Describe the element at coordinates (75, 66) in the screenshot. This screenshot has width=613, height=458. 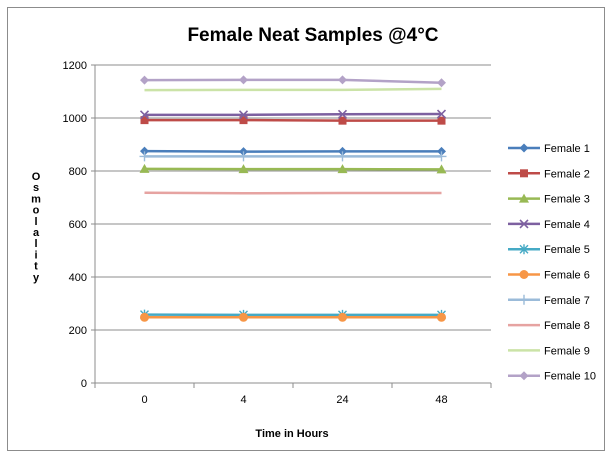
I see `y-tick-label: 1200` at that location.